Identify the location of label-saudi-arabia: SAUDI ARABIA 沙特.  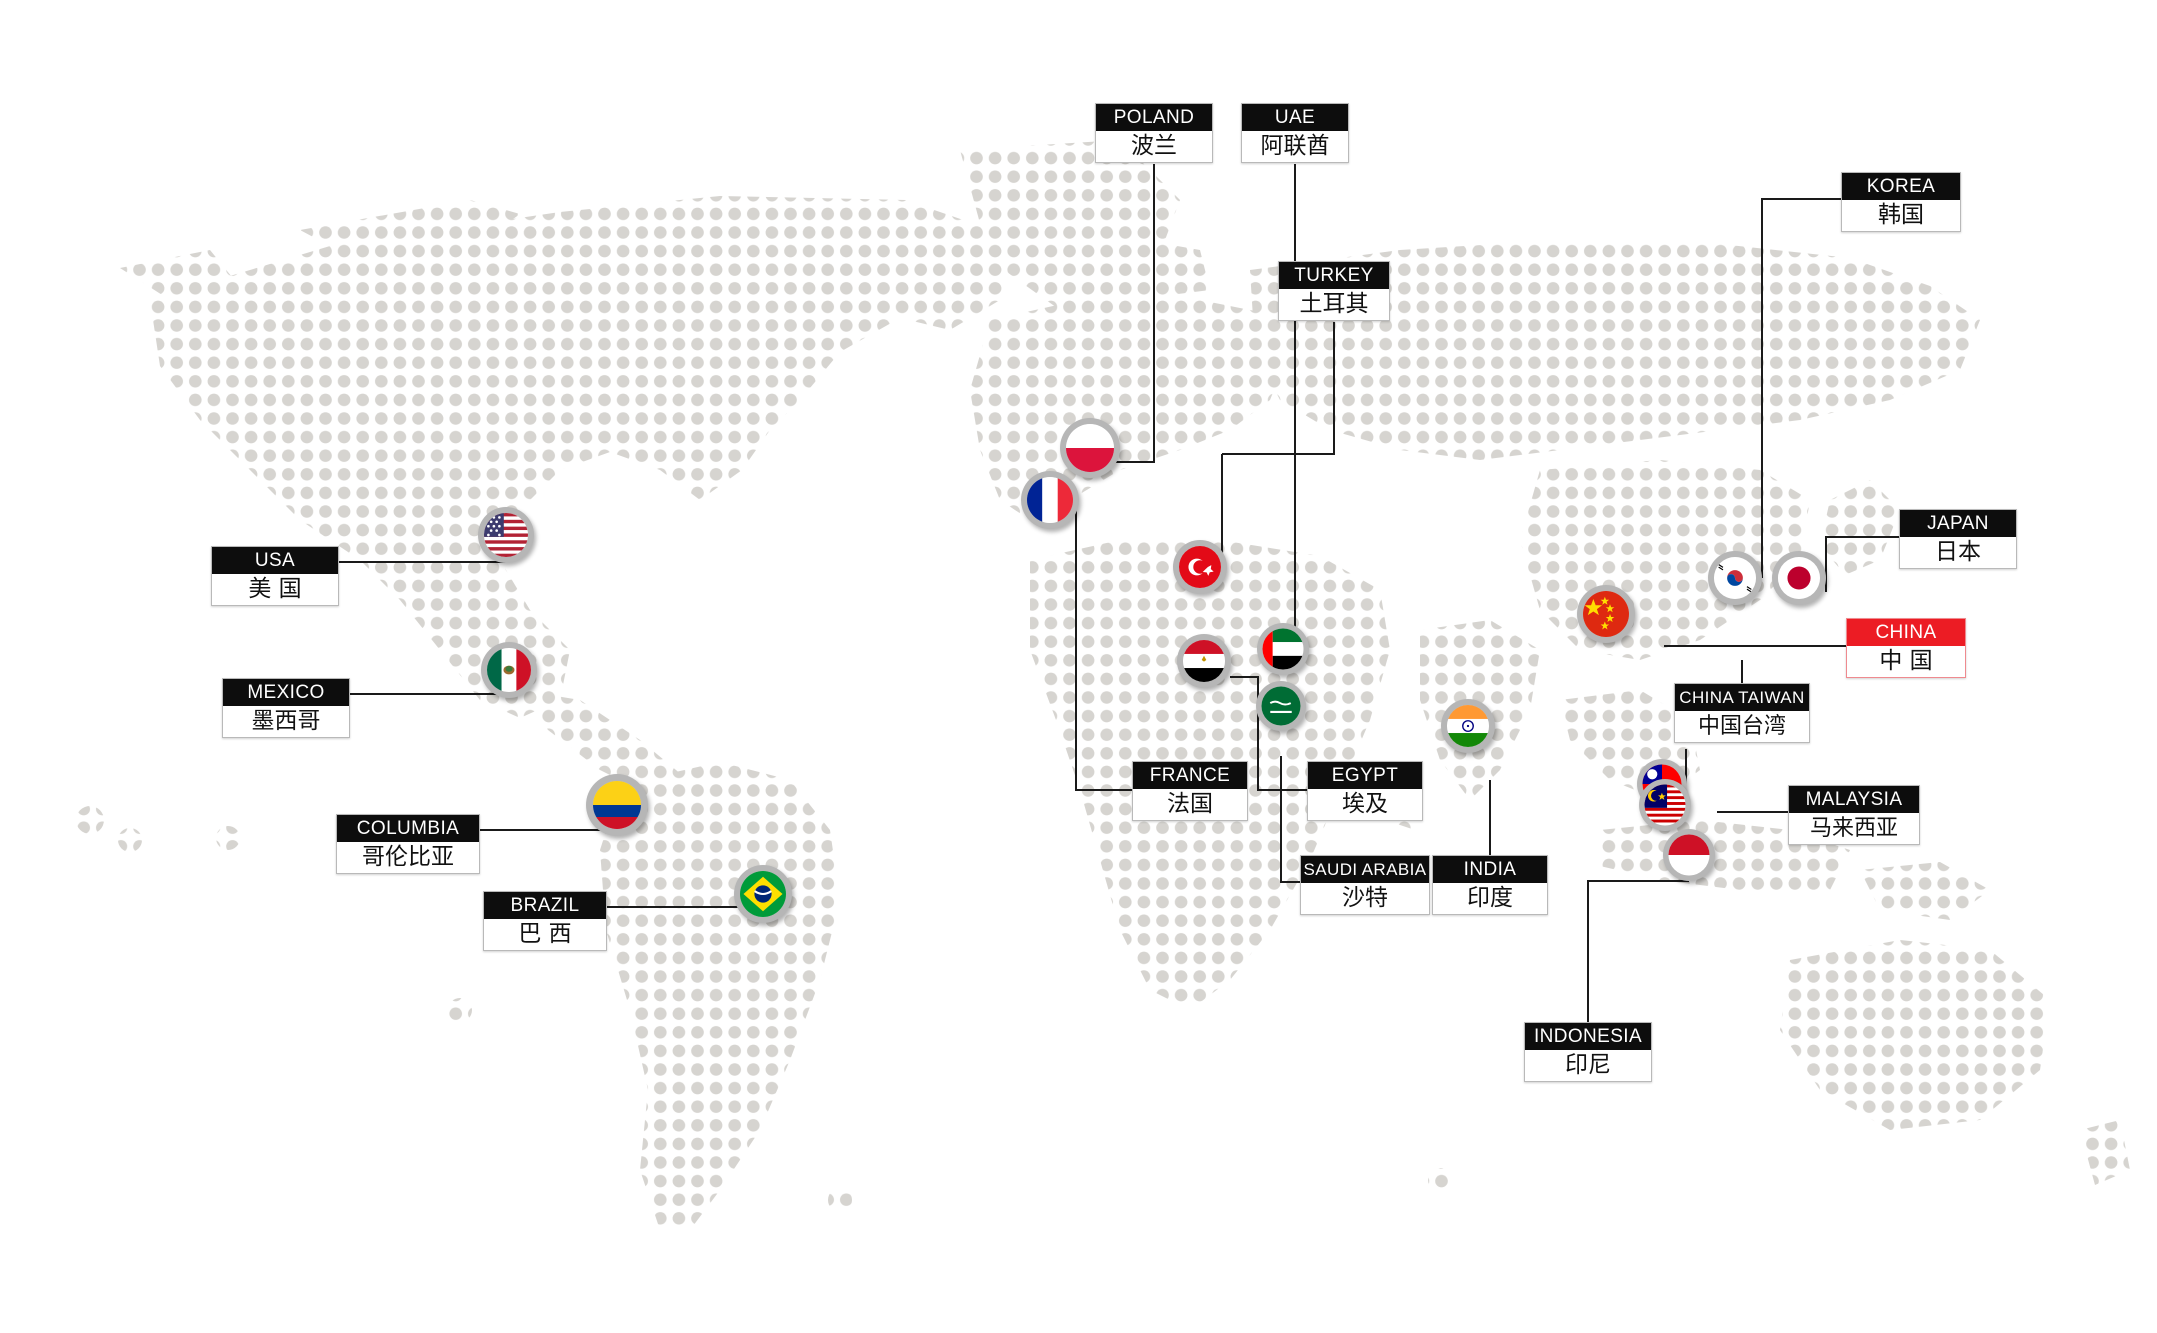
(1365, 885).